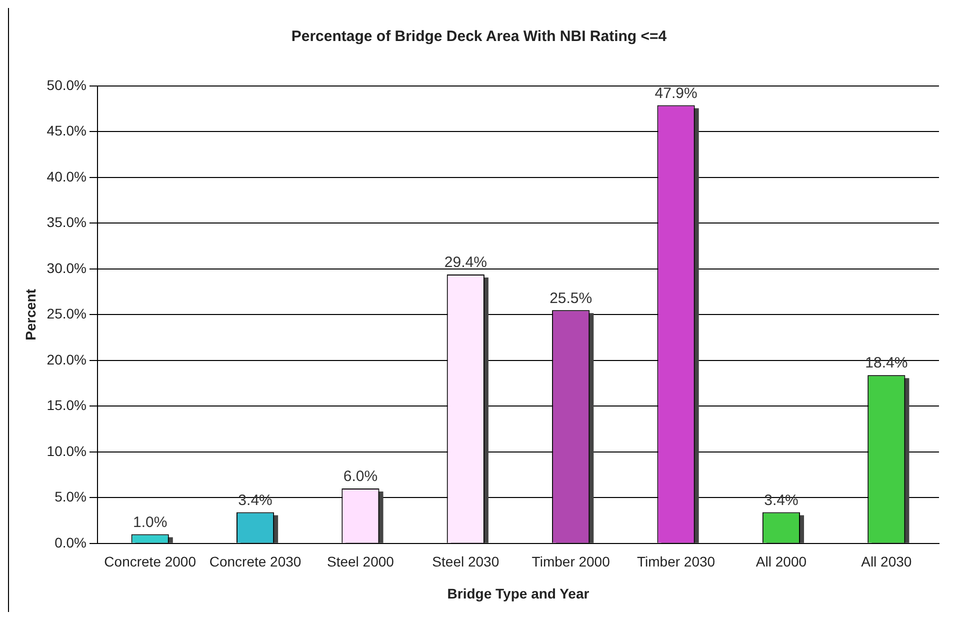 The height and width of the screenshot is (617, 955). Describe the element at coordinates (66, 222) in the screenshot. I see `y-tick-label: 35.0%` at that location.